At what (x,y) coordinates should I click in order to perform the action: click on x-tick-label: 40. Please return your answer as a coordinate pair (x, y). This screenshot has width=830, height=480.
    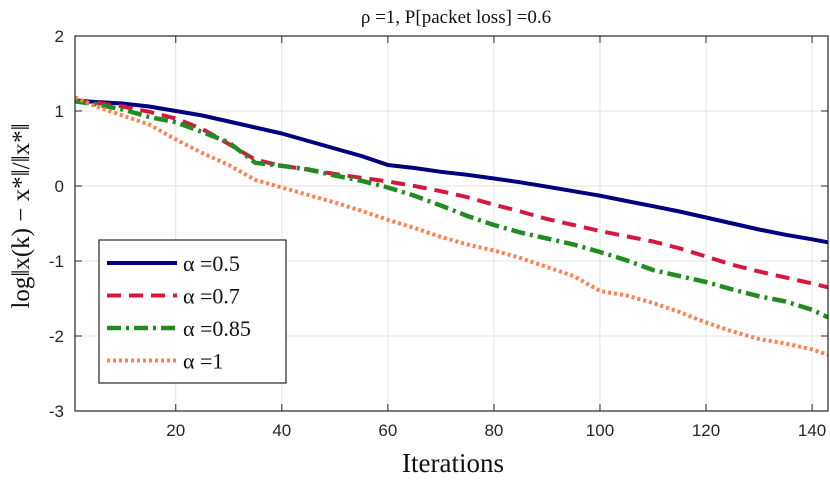
    Looking at the image, I should click on (281, 430).